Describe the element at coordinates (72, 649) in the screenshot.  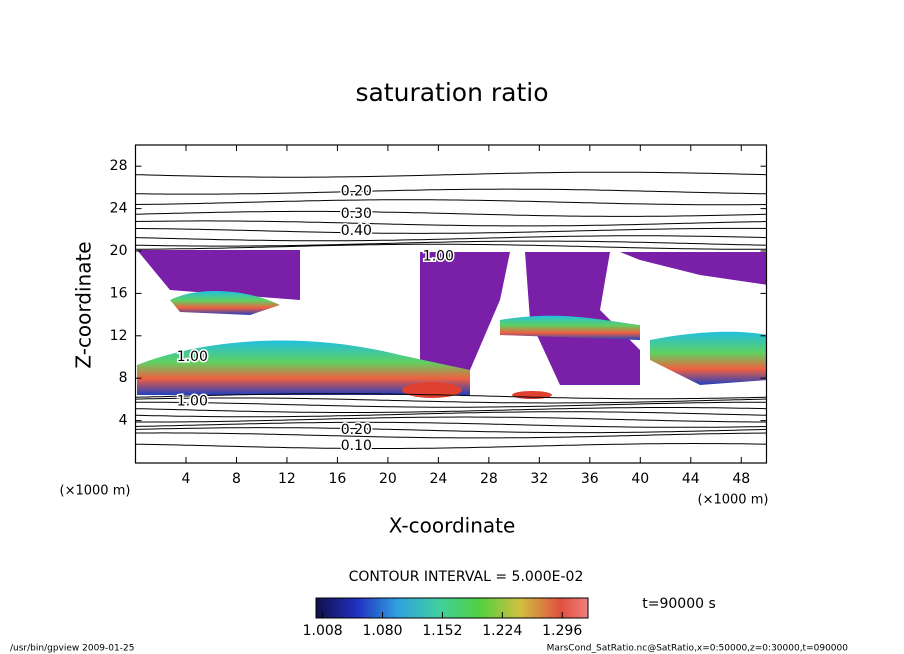
I see `footer: /usr/bin/gpview 2009-01-25` at that location.